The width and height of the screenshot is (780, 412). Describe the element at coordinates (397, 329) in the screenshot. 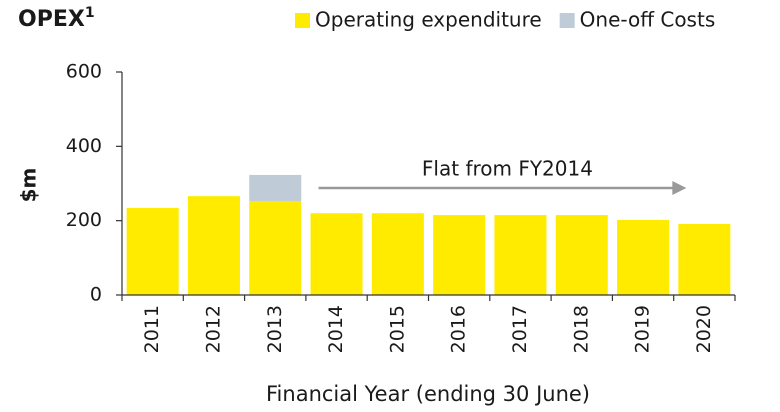

I see `x-tick-label: 2015` at that location.